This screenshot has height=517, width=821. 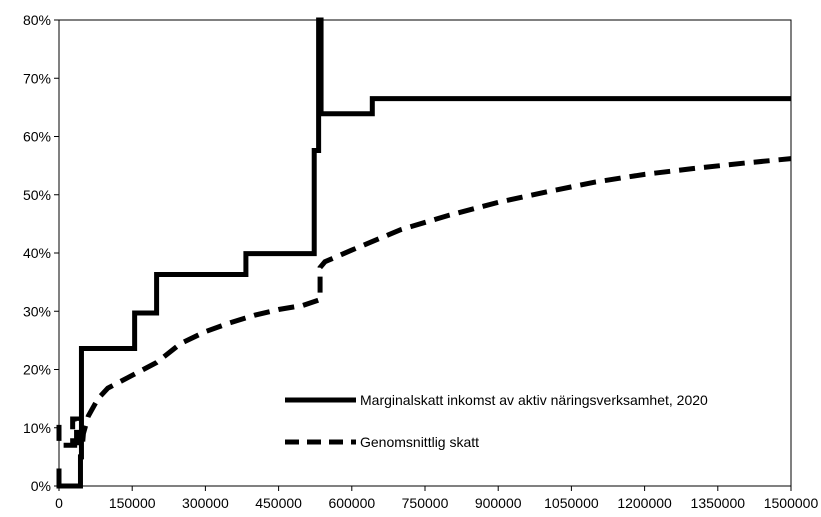 What do you see at coordinates (37, 253) in the screenshot?
I see `y-tick-label: 40%` at bounding box center [37, 253].